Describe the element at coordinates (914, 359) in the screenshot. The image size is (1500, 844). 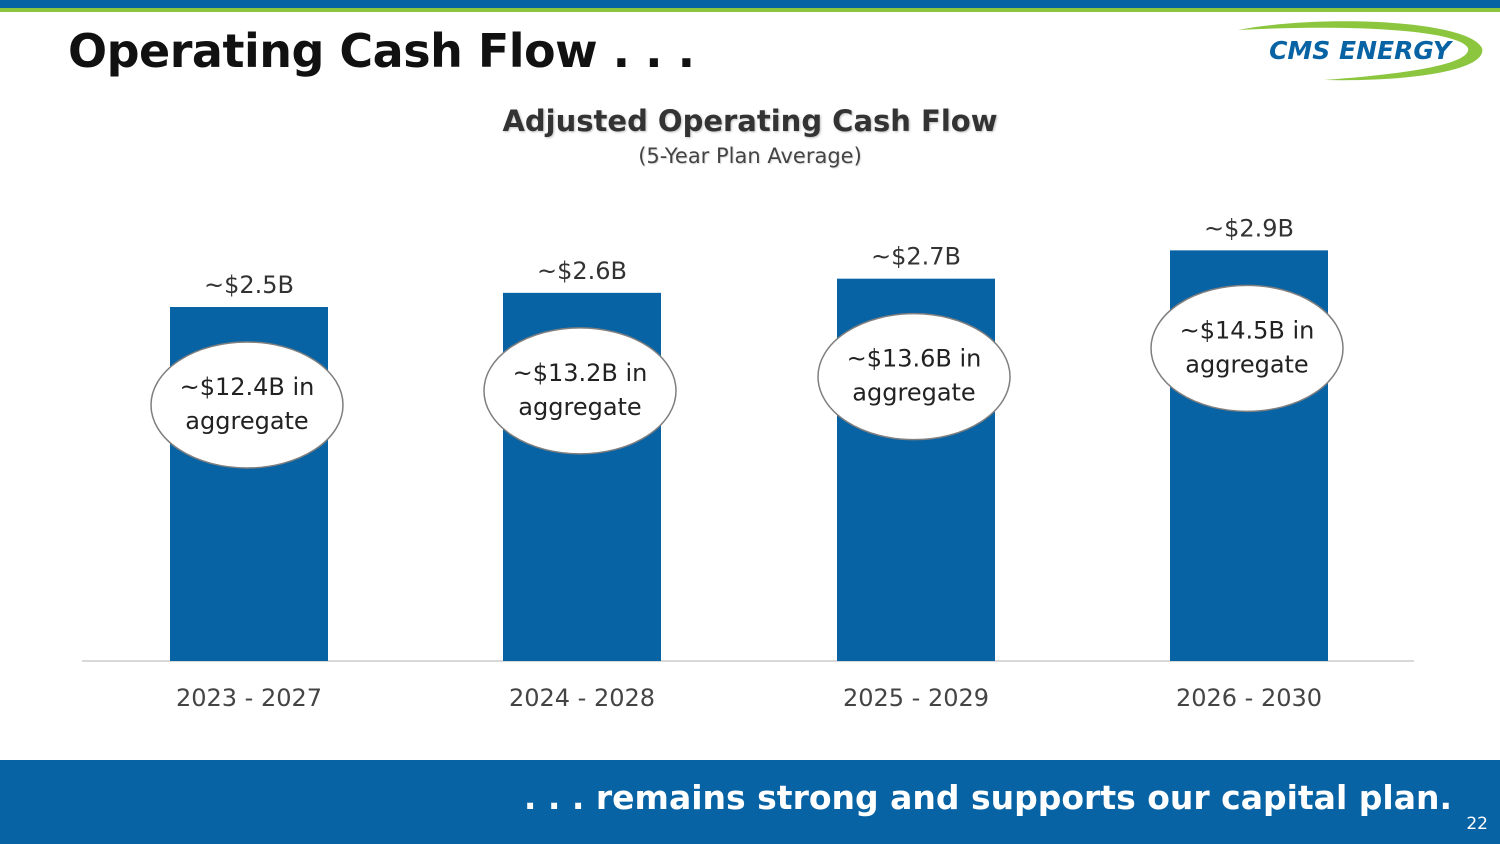
I see `aggregate-line1-3: ~$13.6B in` at that location.